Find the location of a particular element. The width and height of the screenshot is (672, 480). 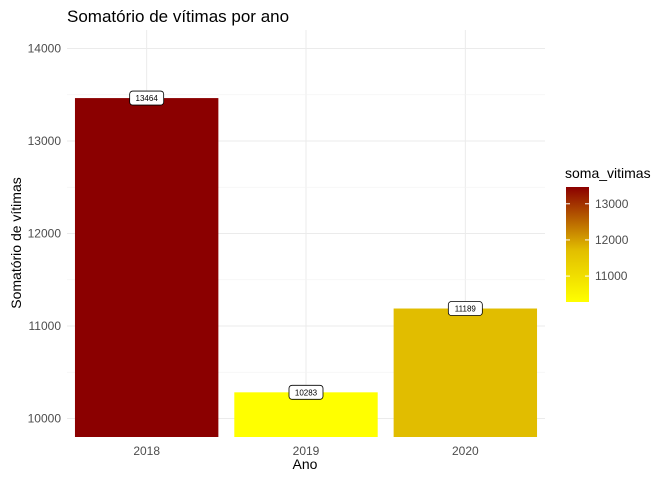

data-label-text: 10283 is located at coordinates (306, 392).